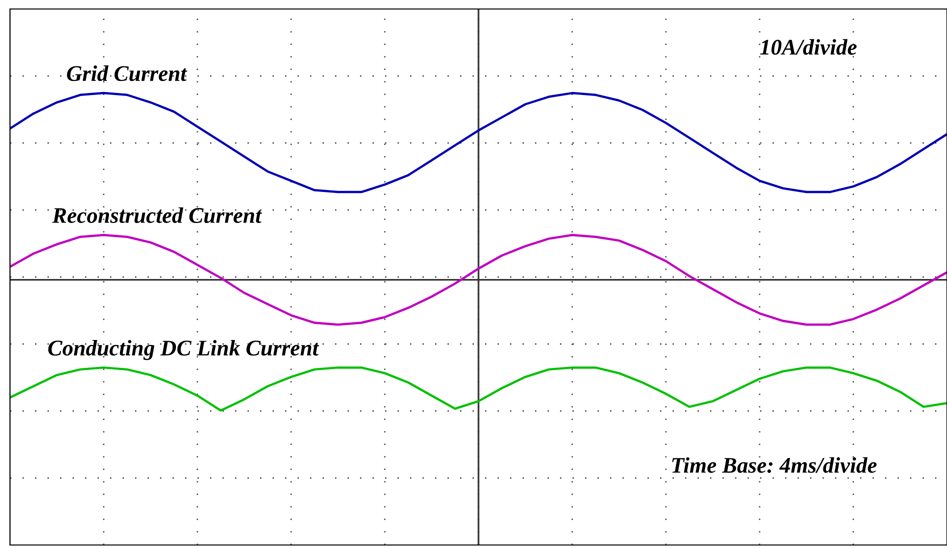  What do you see at coordinates (157, 215) in the screenshot?
I see `series-label: Reconstructed Current` at bounding box center [157, 215].